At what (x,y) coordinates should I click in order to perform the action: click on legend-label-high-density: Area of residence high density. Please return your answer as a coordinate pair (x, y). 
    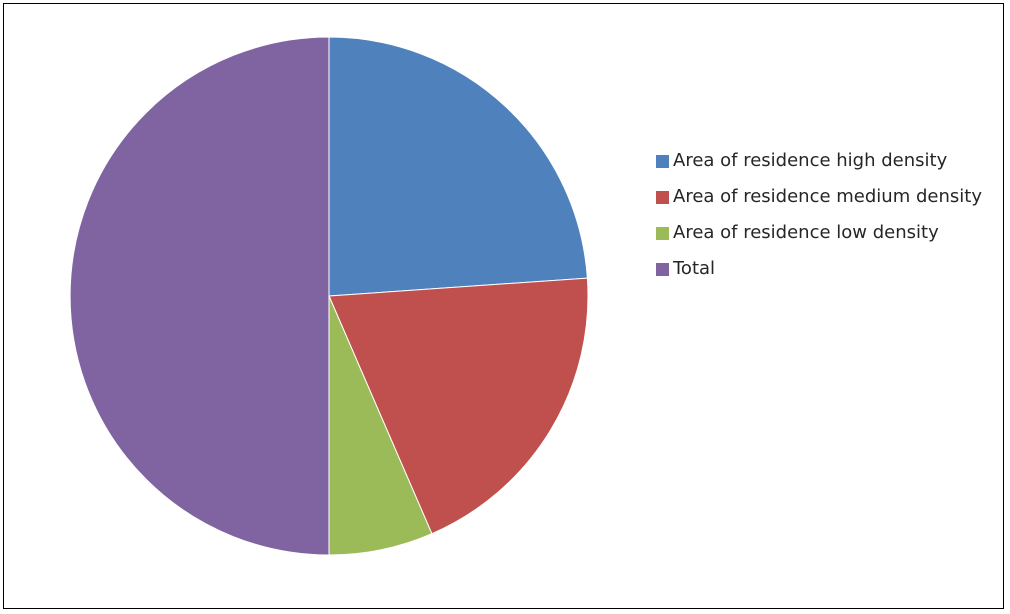
    Looking at the image, I should click on (810, 160).